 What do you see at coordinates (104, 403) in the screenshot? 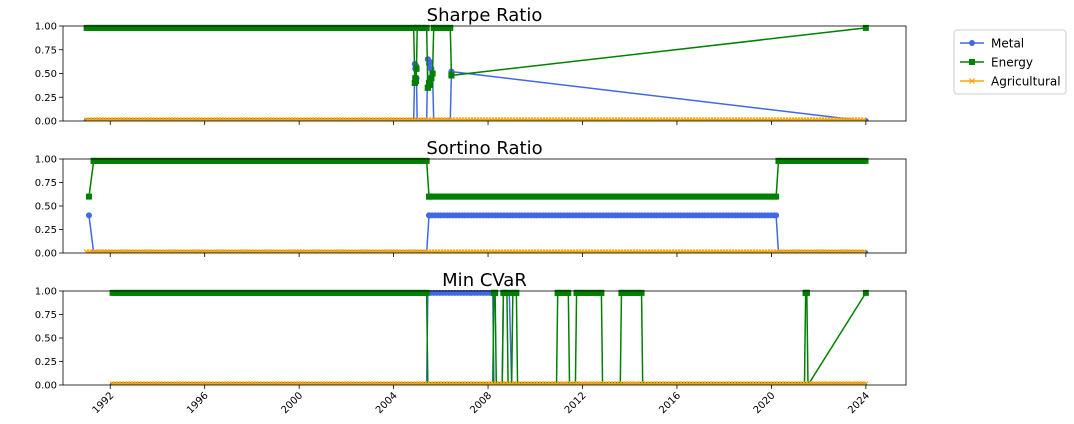
I see `x-tick-label: 1992` at bounding box center [104, 403].